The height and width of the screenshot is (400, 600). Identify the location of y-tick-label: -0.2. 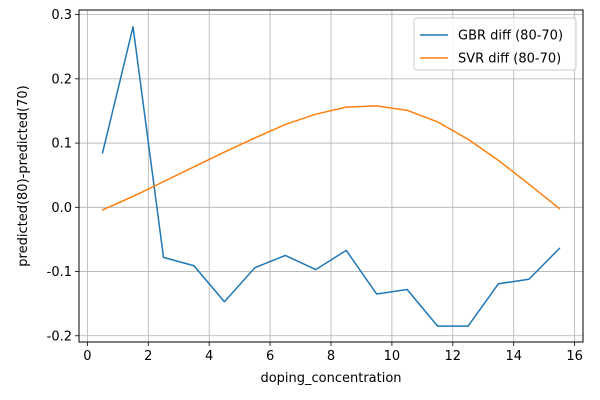
(59, 336).